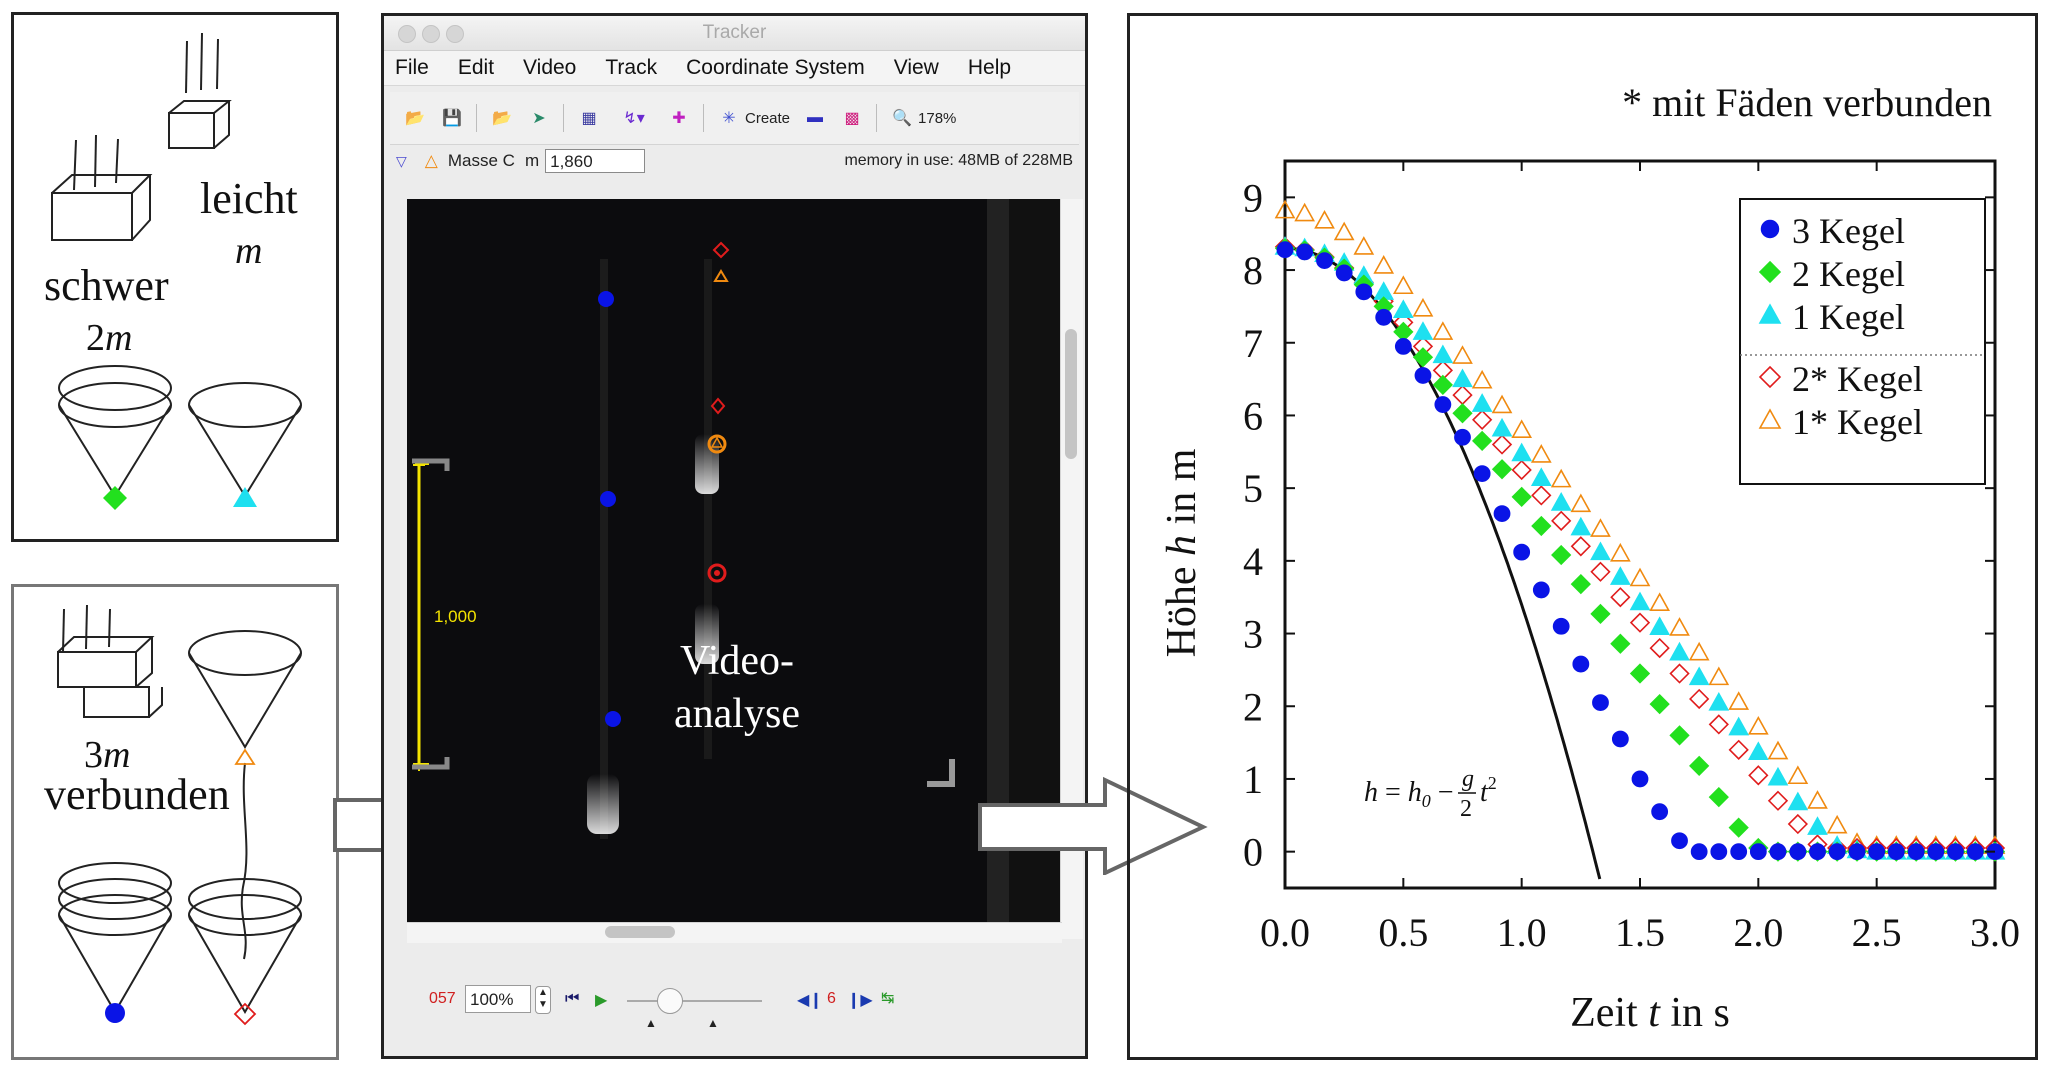 Image resolution: width=2048 pixels, height=1074 pixels. I want to click on step-forward-icon: ❙▶, so click(860, 1000).